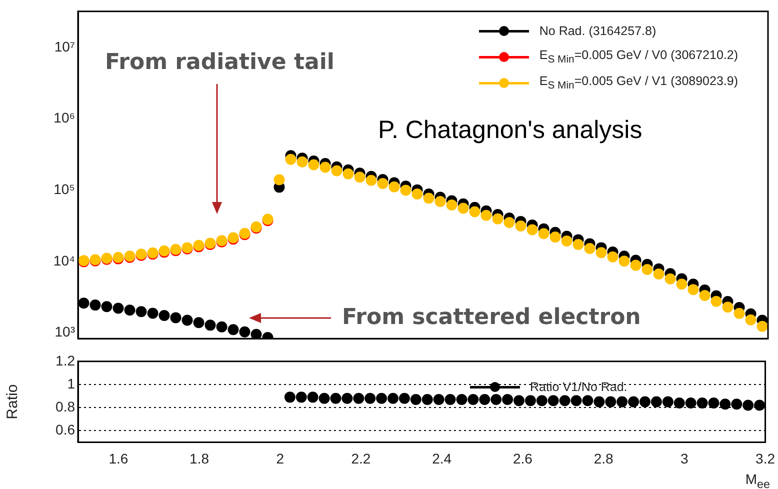 This screenshot has width=778, height=489. I want to click on x-tick-label: 1.6, so click(118, 458).